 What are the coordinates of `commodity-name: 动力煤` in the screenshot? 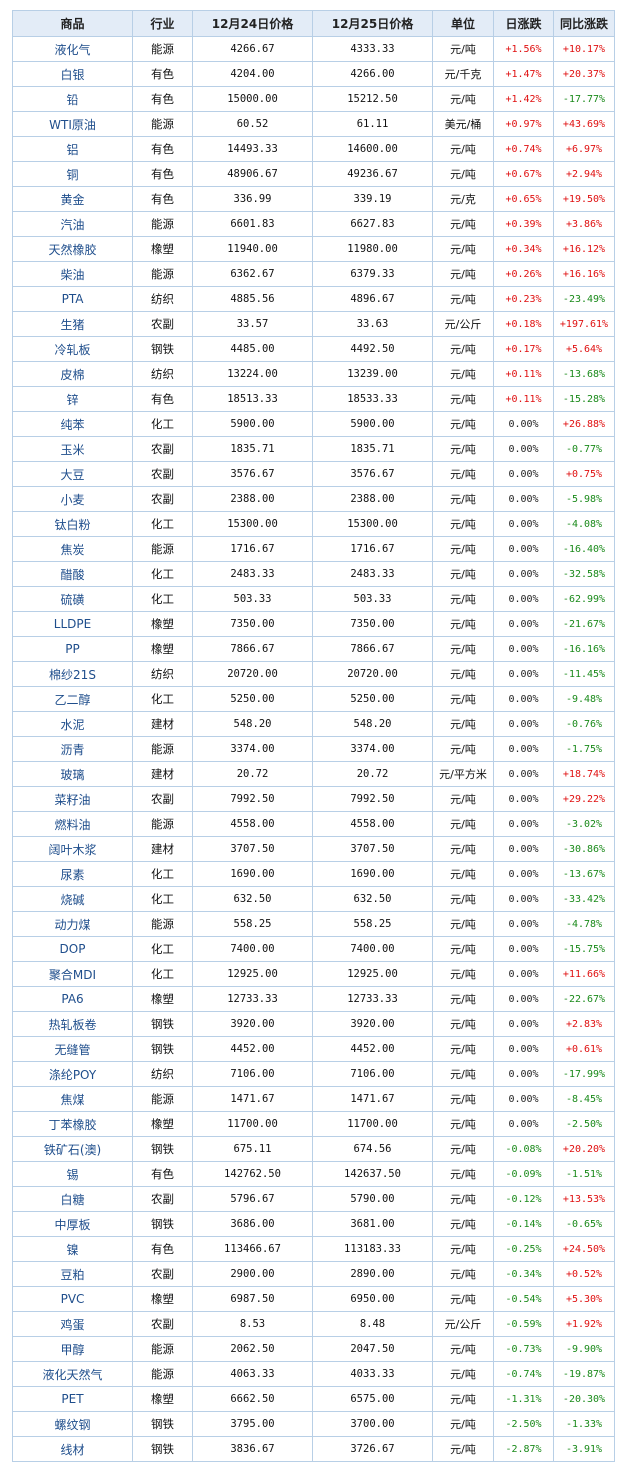 It's located at (72, 924).